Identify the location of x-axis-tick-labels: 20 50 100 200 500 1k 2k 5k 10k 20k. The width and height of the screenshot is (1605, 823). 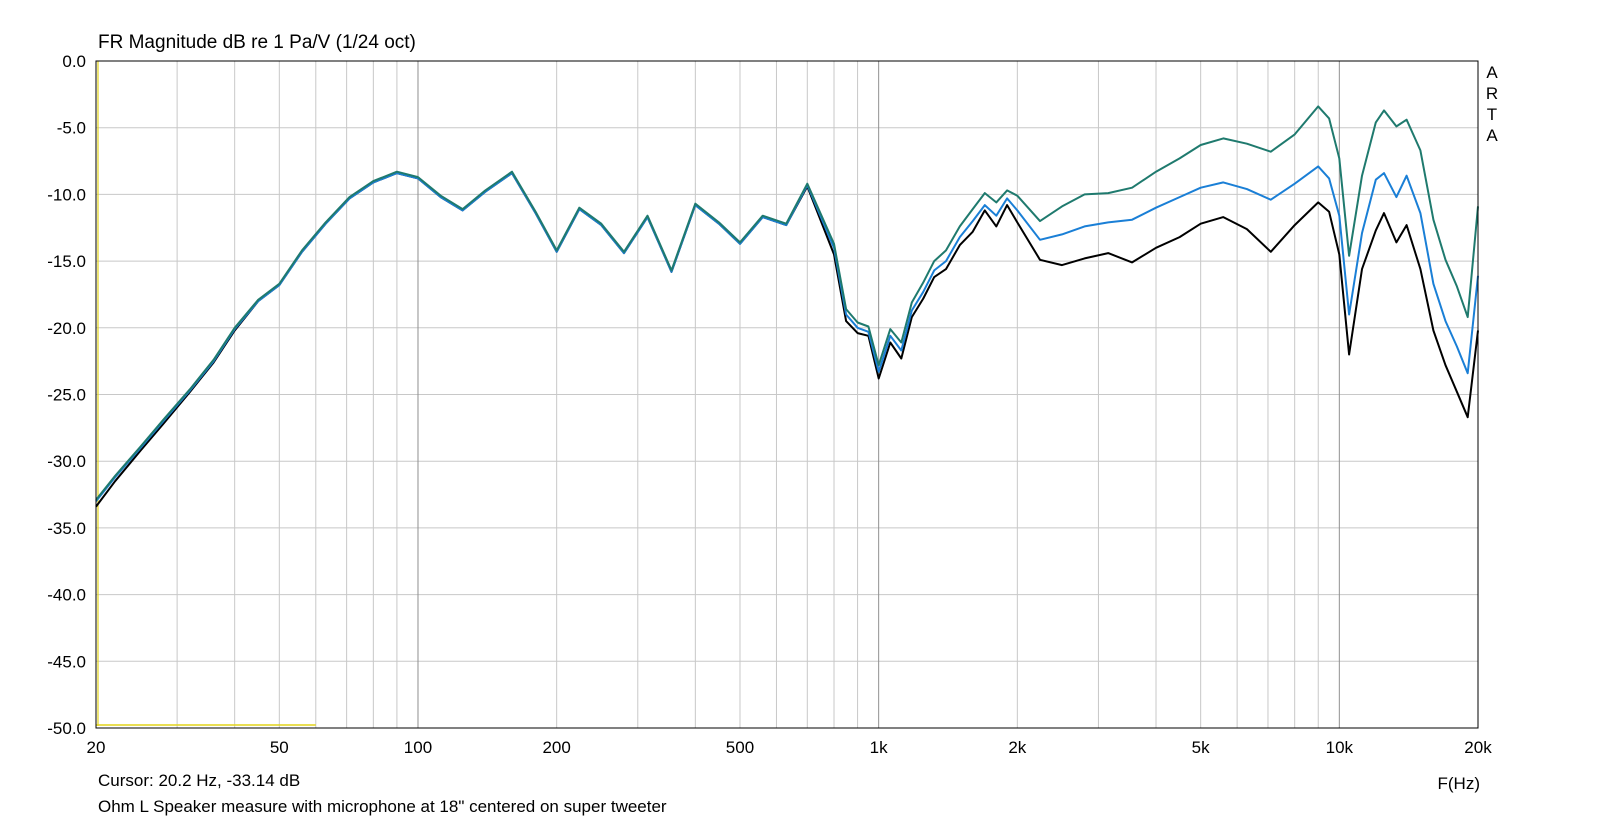
(790, 747).